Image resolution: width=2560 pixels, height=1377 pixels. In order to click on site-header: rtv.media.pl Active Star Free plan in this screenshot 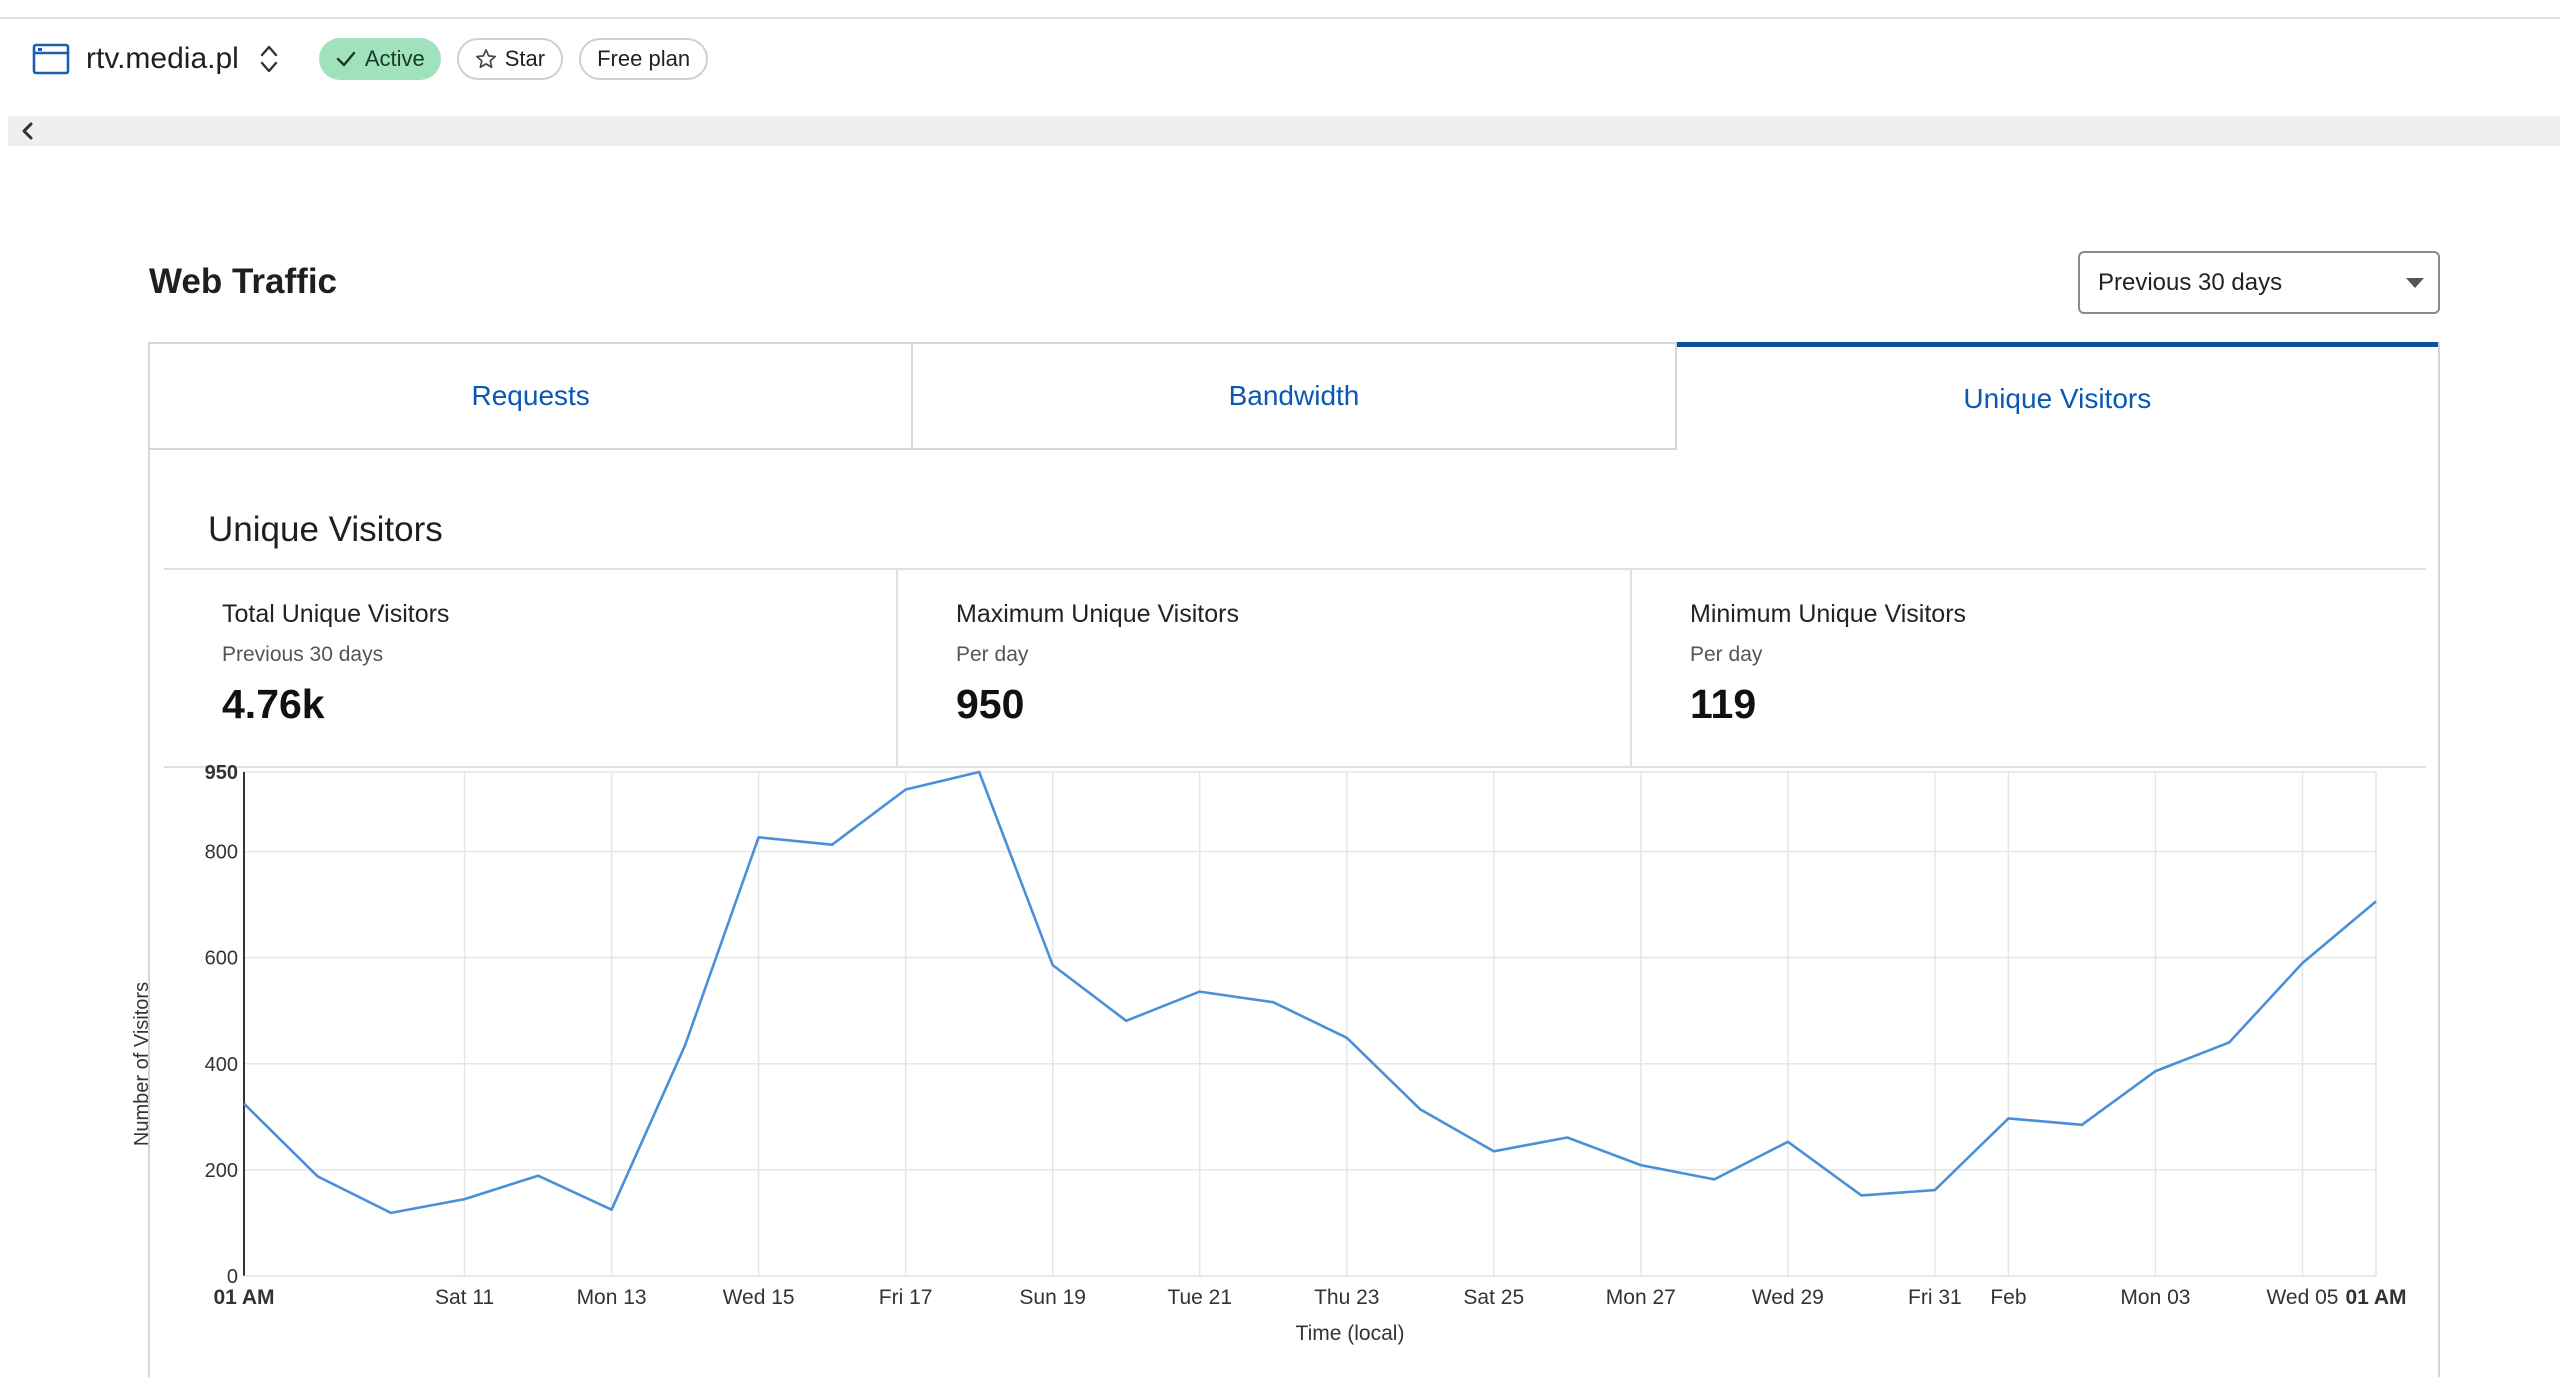, I will do `click(378, 59)`.